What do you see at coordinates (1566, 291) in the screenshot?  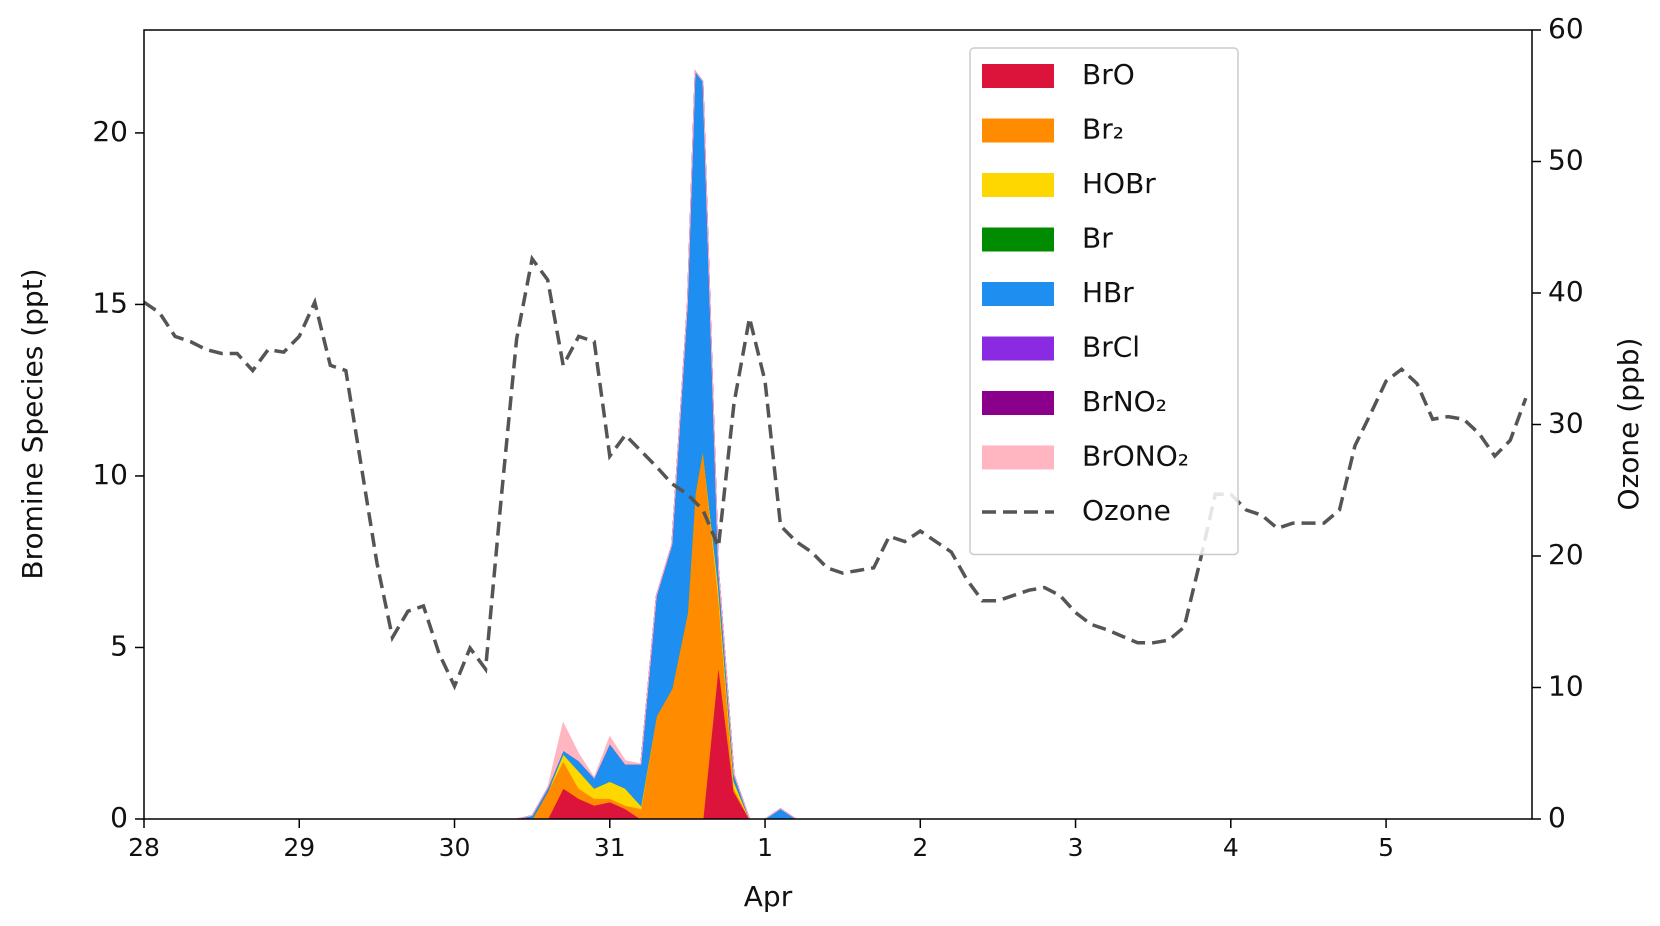 I see `y2-tick-label: 40` at bounding box center [1566, 291].